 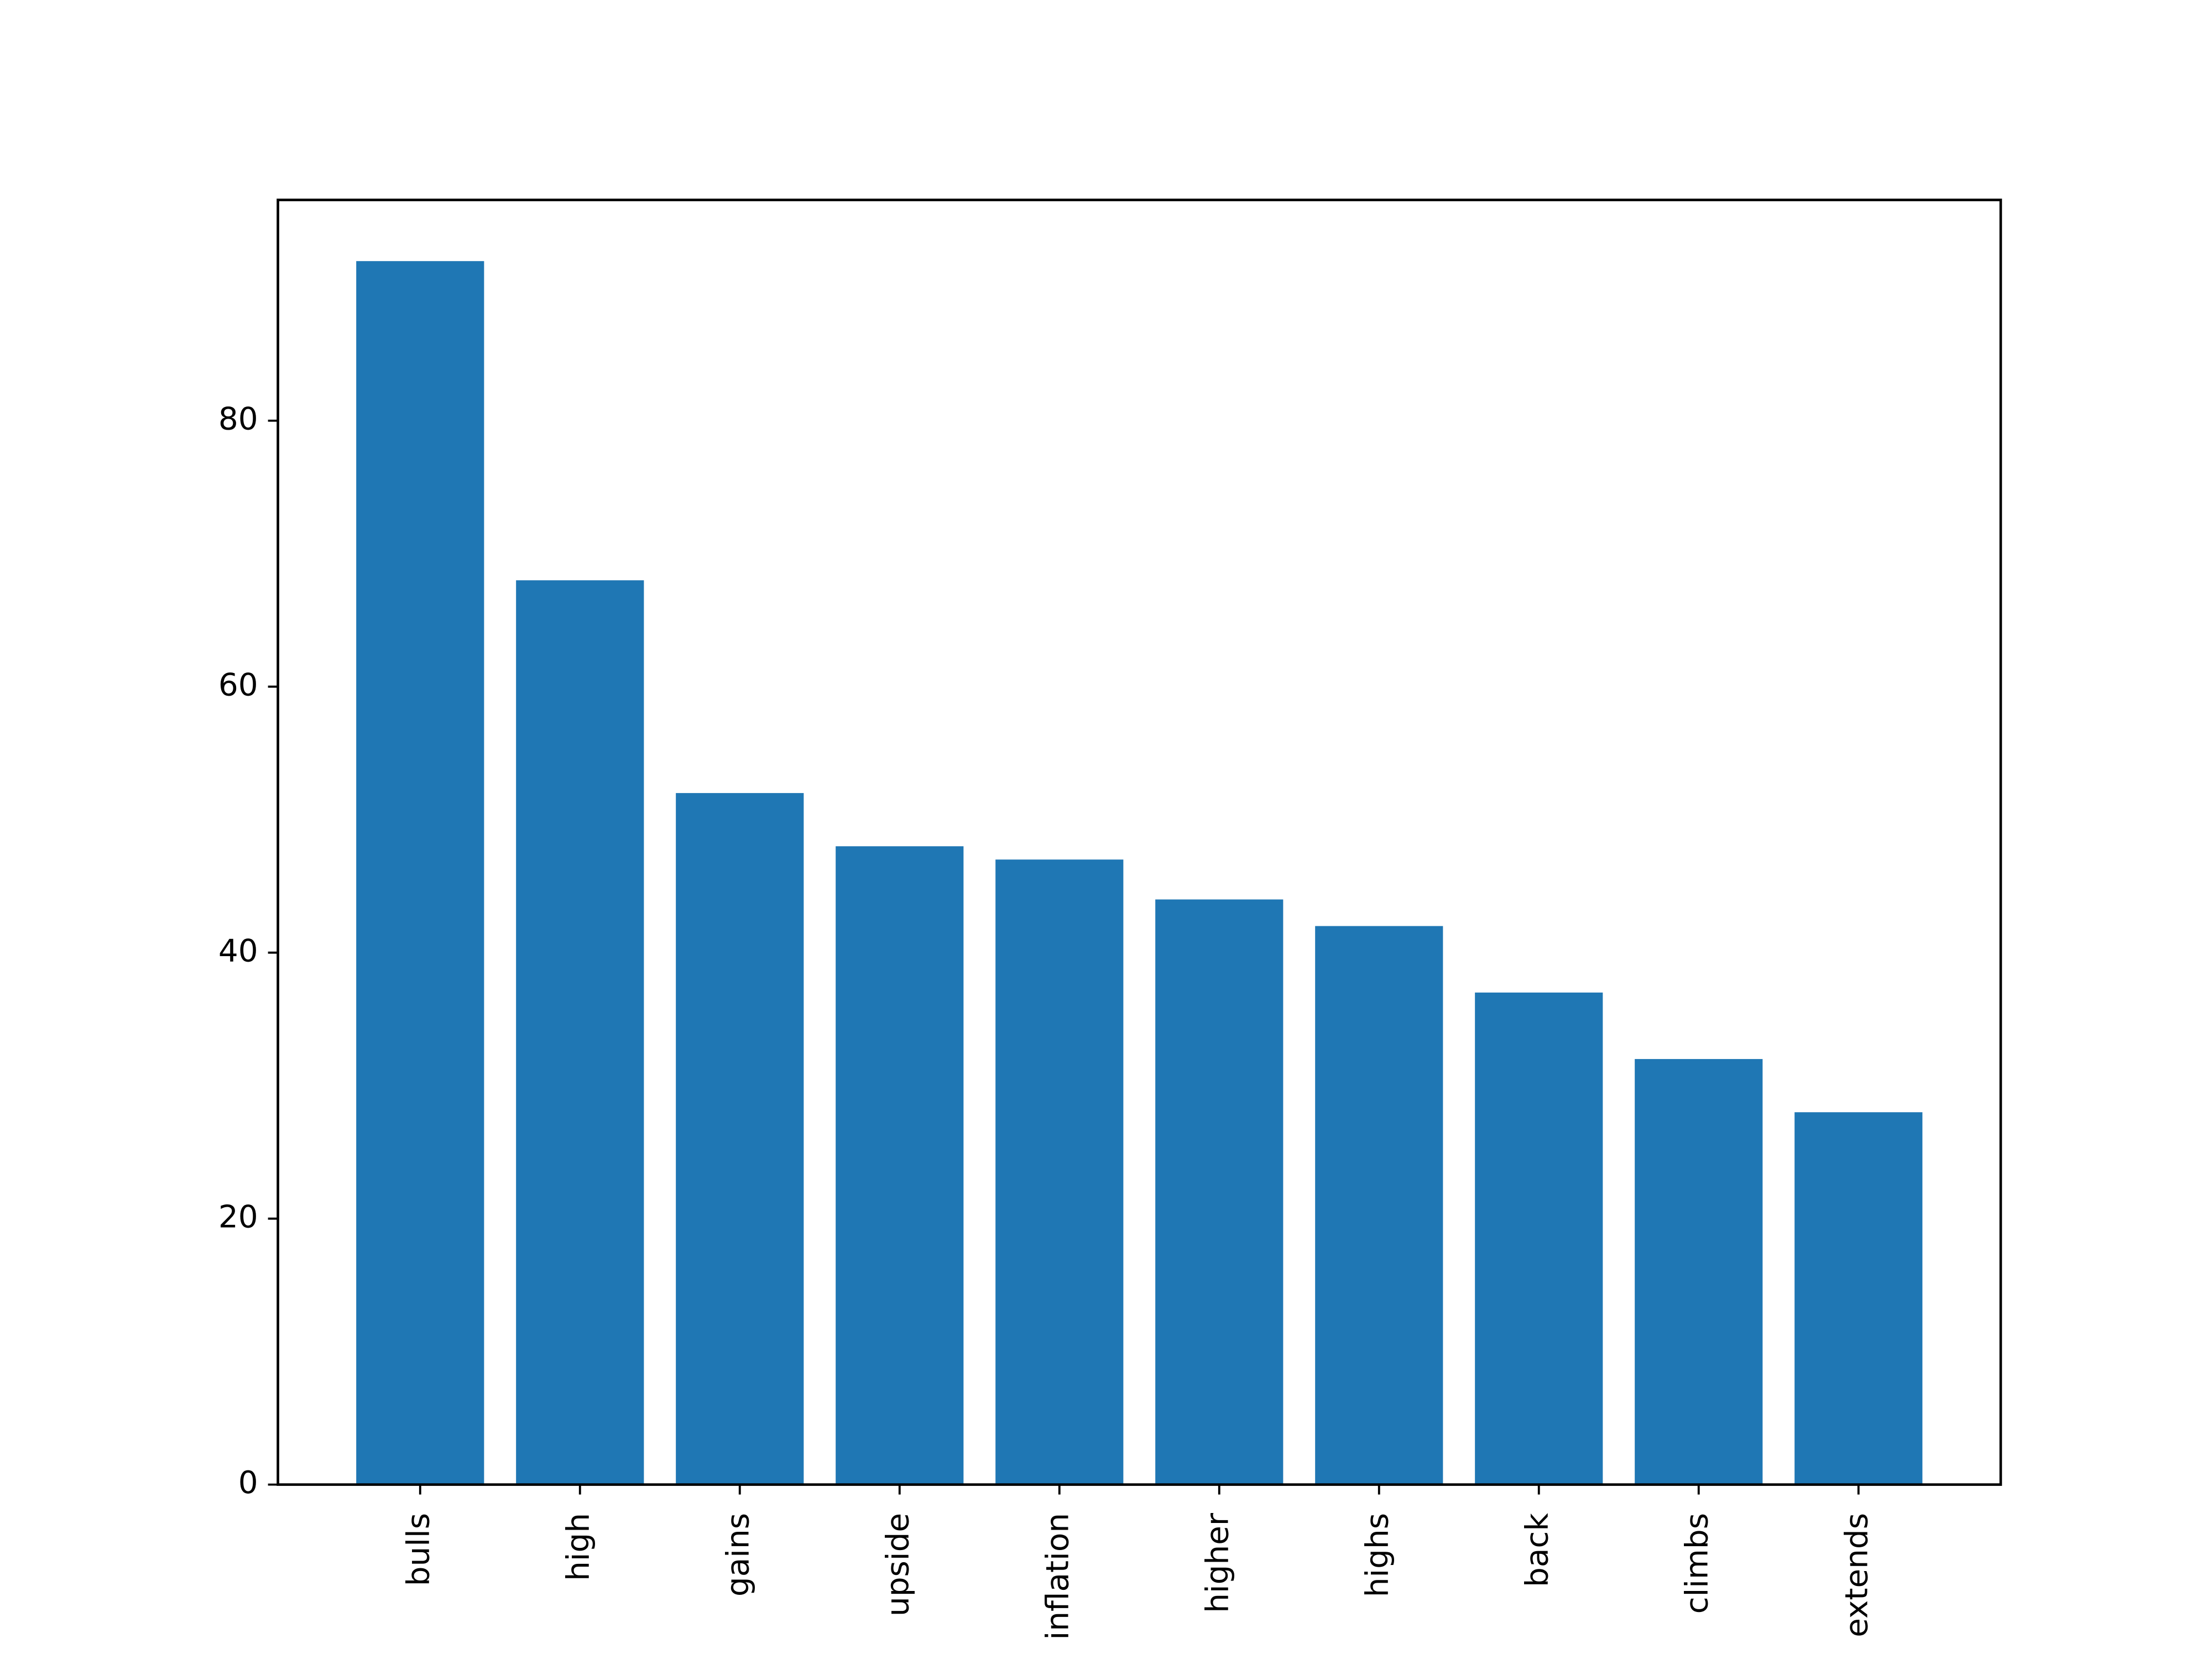 What do you see at coordinates (898, 1565) in the screenshot?
I see `x-tick-label: upside` at bounding box center [898, 1565].